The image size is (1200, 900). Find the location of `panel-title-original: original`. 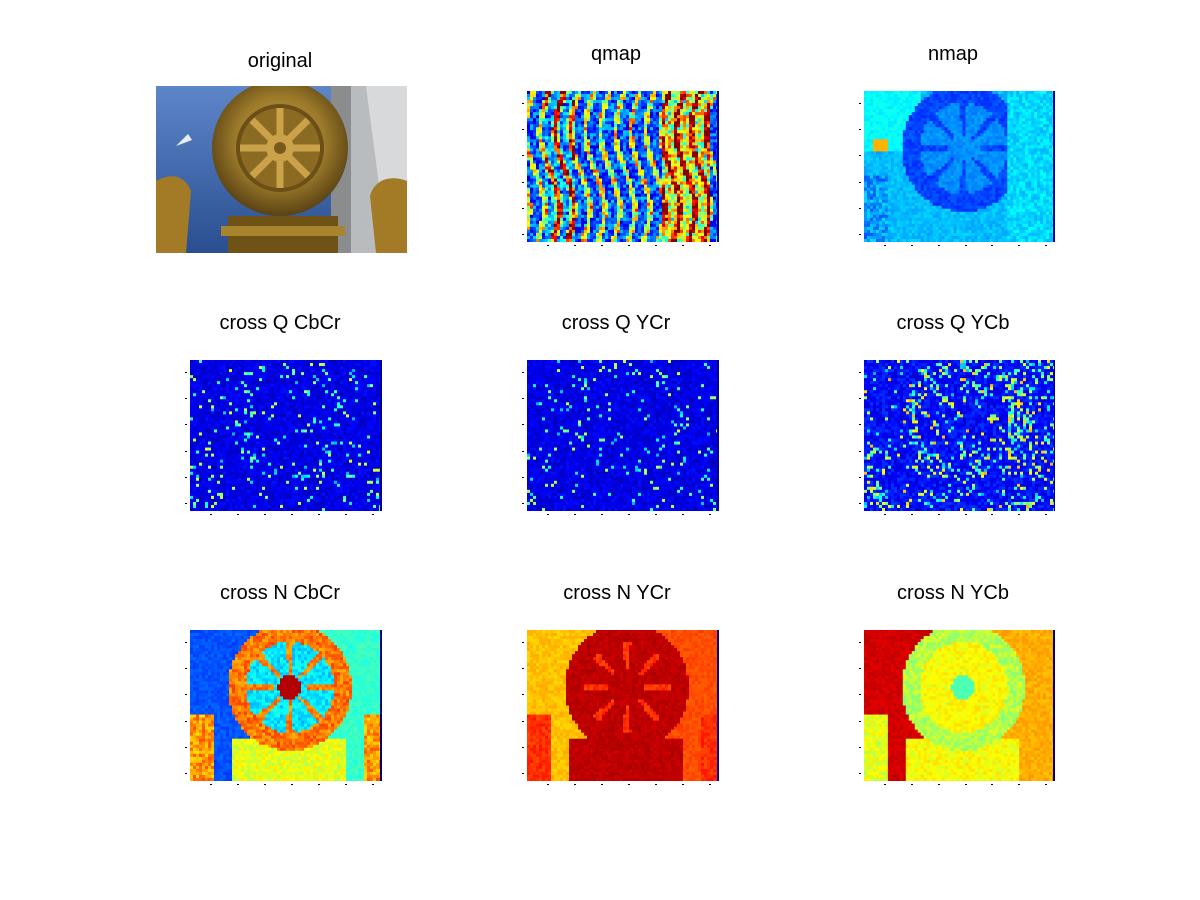

panel-title-original: original is located at coordinates (280, 61).